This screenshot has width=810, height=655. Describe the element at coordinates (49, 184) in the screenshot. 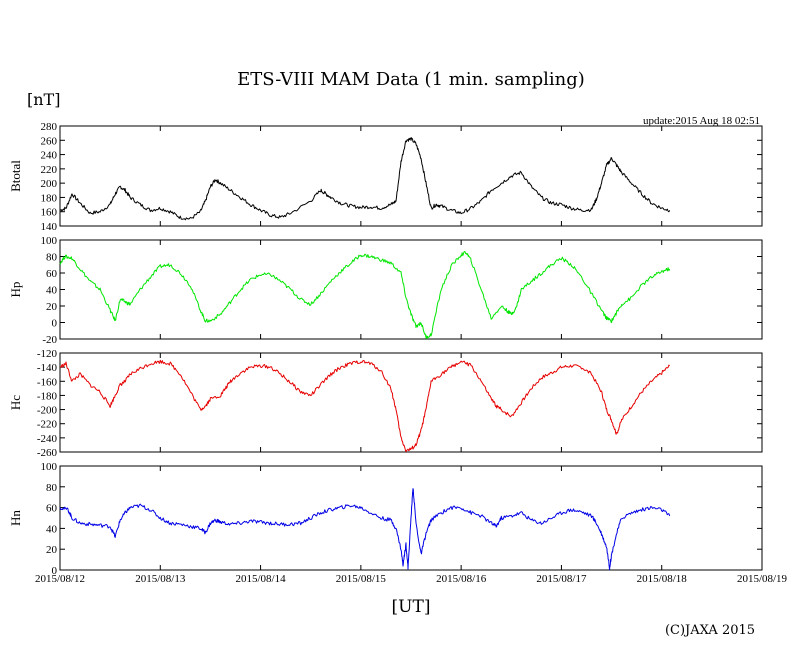

I see `y-tick-label: 200` at that location.